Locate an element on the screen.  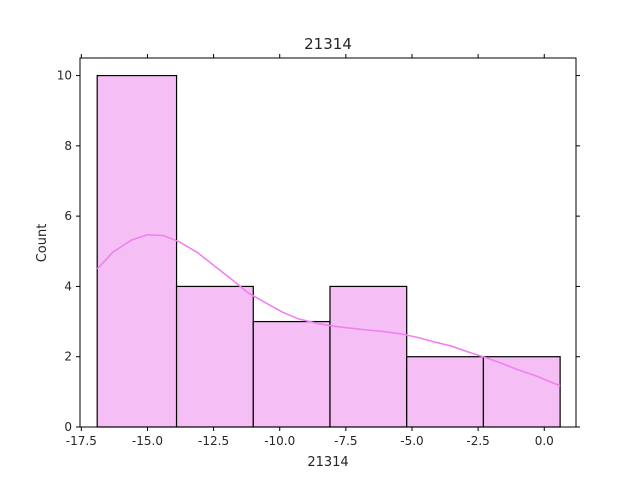
y-tick-label: 8 is located at coordinates (68, 146).